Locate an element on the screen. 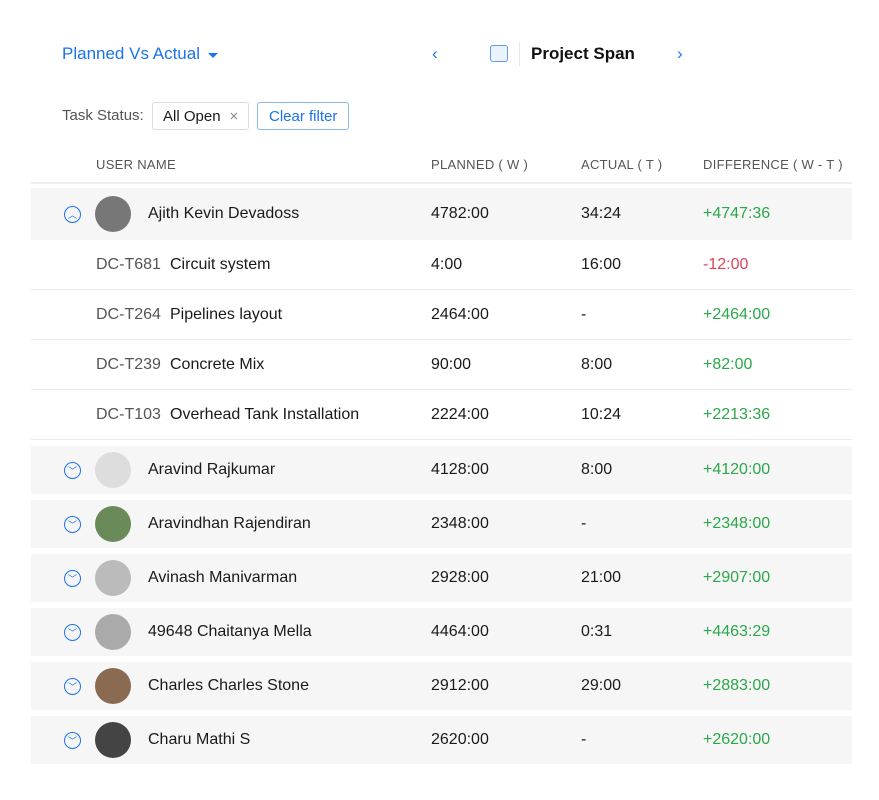 The height and width of the screenshot is (800, 879). user-row: ﹀ Avinash Manivarman 2928:00 21:00 +2907:00 is located at coordinates (441, 578).